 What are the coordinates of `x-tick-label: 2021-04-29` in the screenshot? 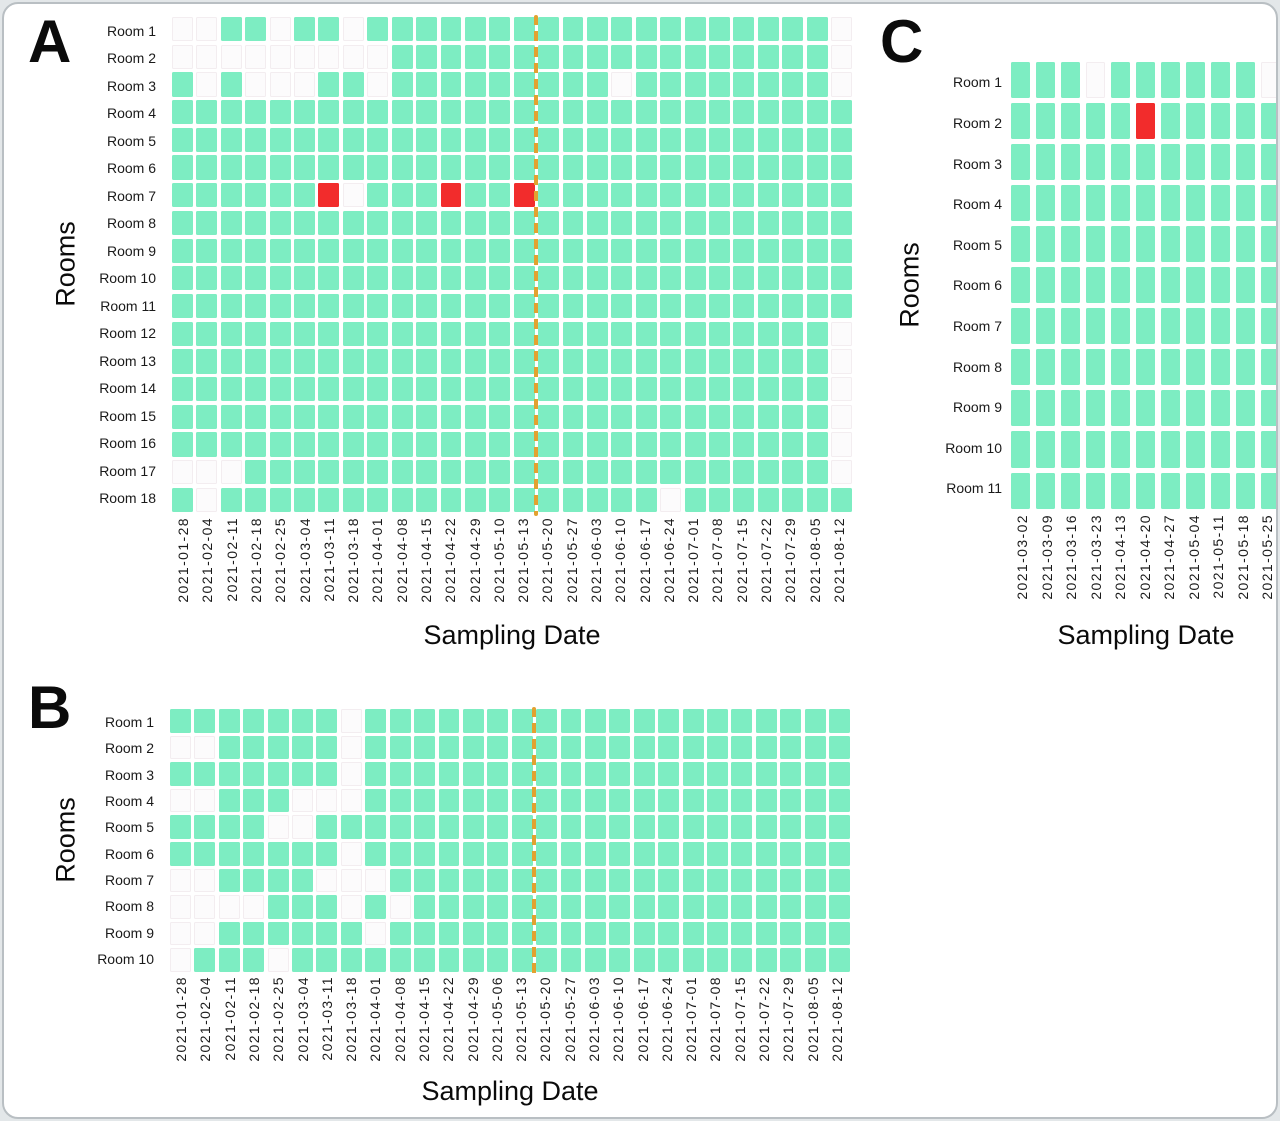 It's located at (472, 1019).